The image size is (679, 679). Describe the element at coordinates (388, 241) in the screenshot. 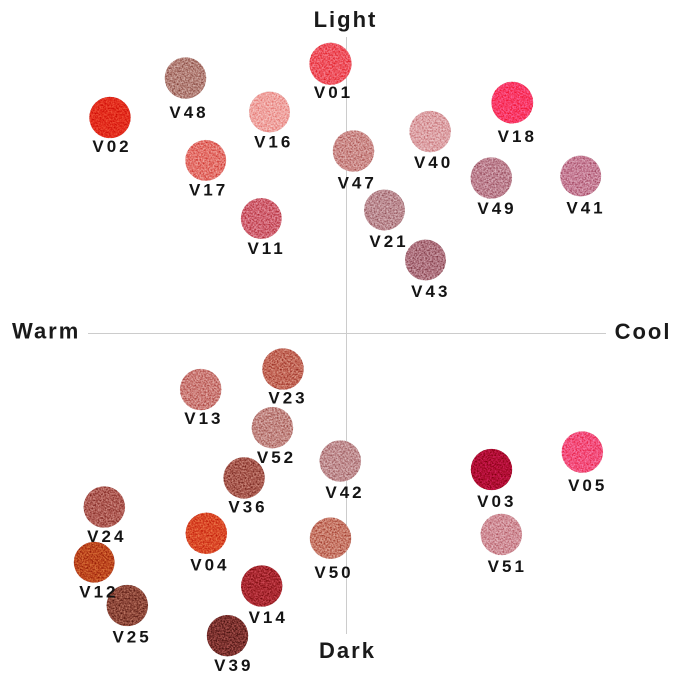

I see `svg-text: V21` at that location.